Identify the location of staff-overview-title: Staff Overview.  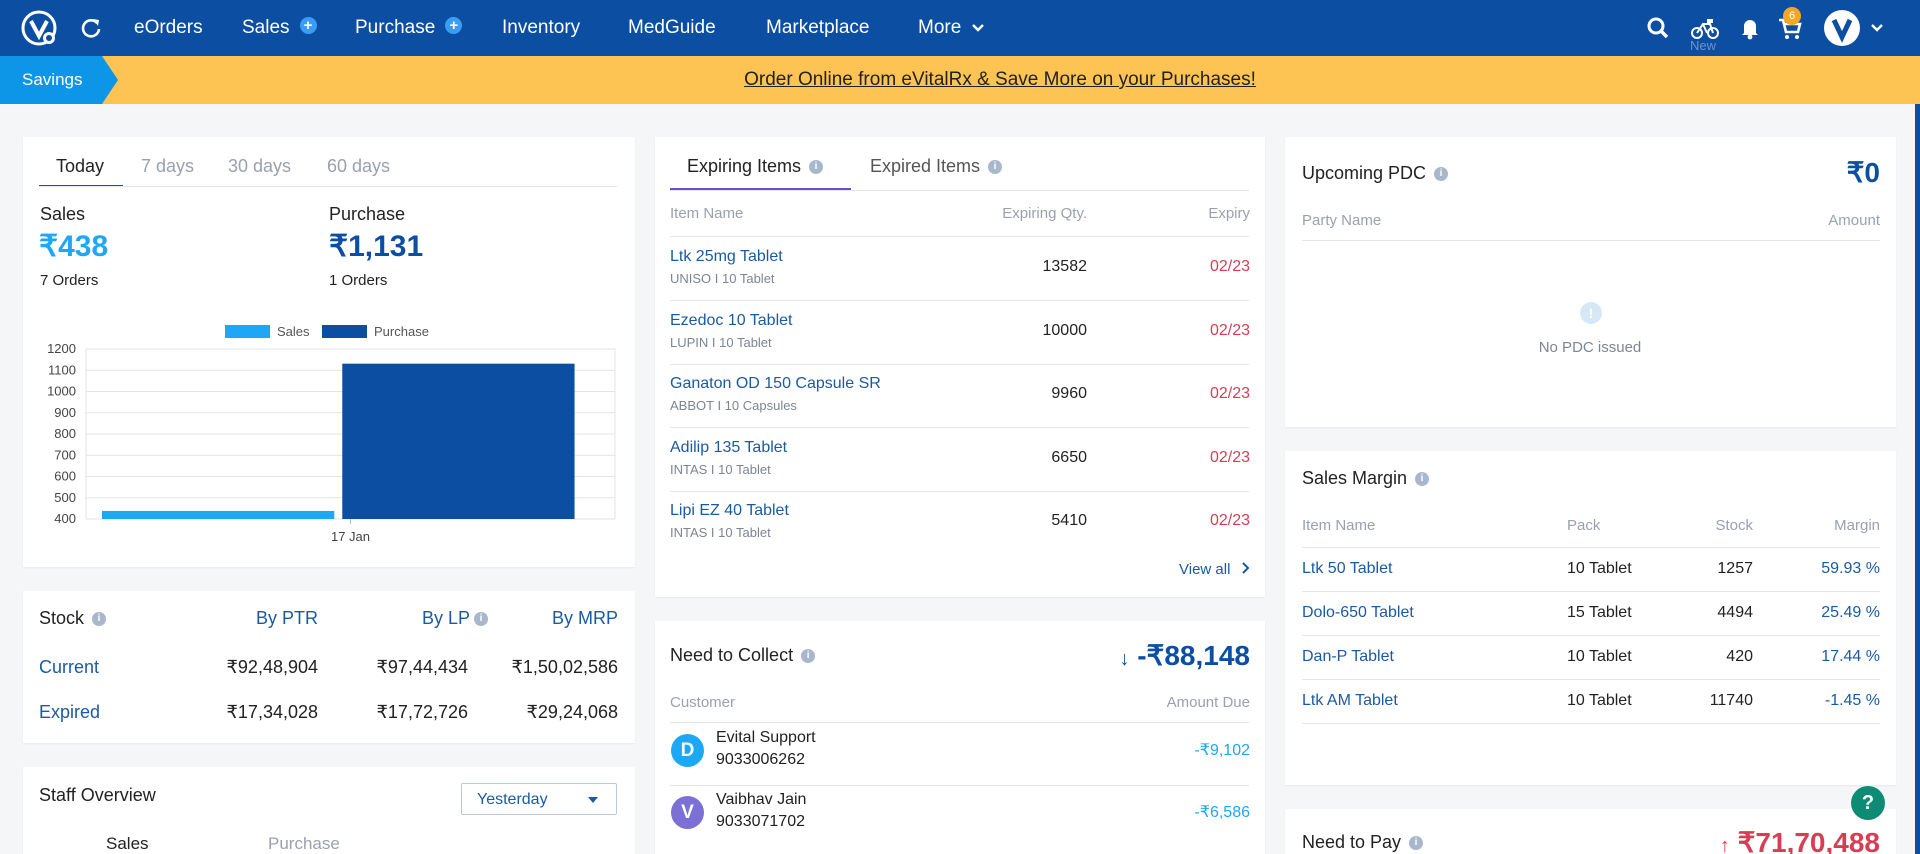
(97, 795).